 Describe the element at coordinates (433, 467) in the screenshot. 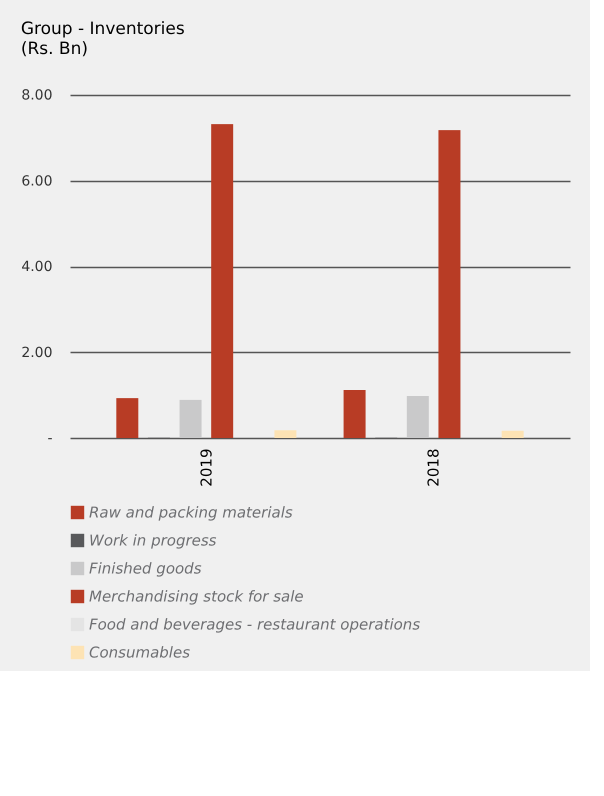

I see `x-tick-label: 2018` at that location.